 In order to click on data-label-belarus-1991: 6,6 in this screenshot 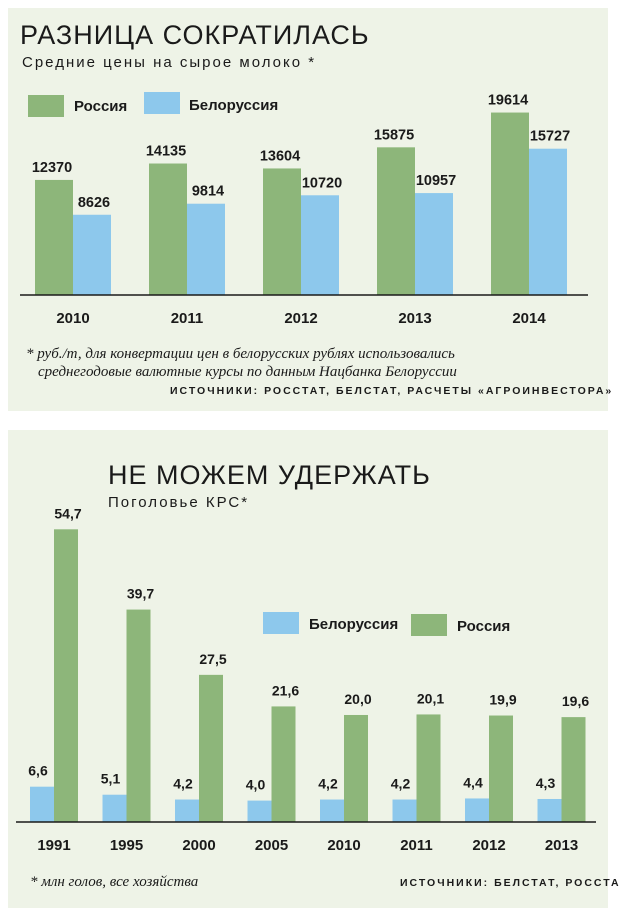, I will do `click(38, 771)`.